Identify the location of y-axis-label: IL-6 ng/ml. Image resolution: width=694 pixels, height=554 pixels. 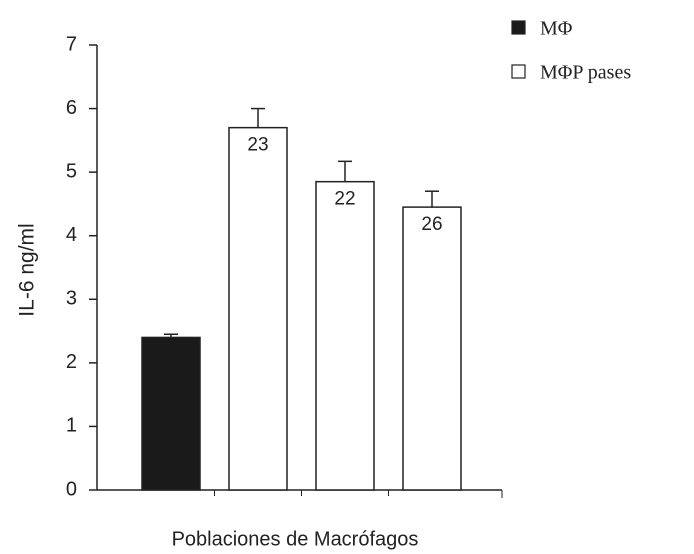
(27, 269).